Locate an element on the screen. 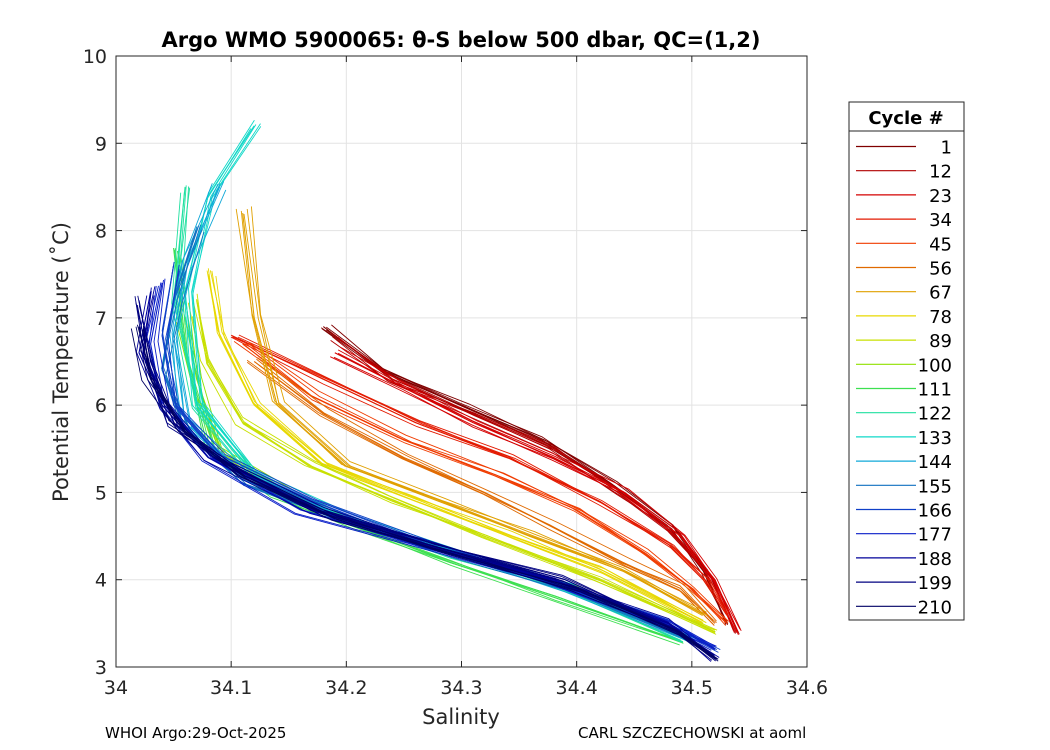 This screenshot has width=1050, height=750. legend-title: Cycle # is located at coordinates (905, 118).